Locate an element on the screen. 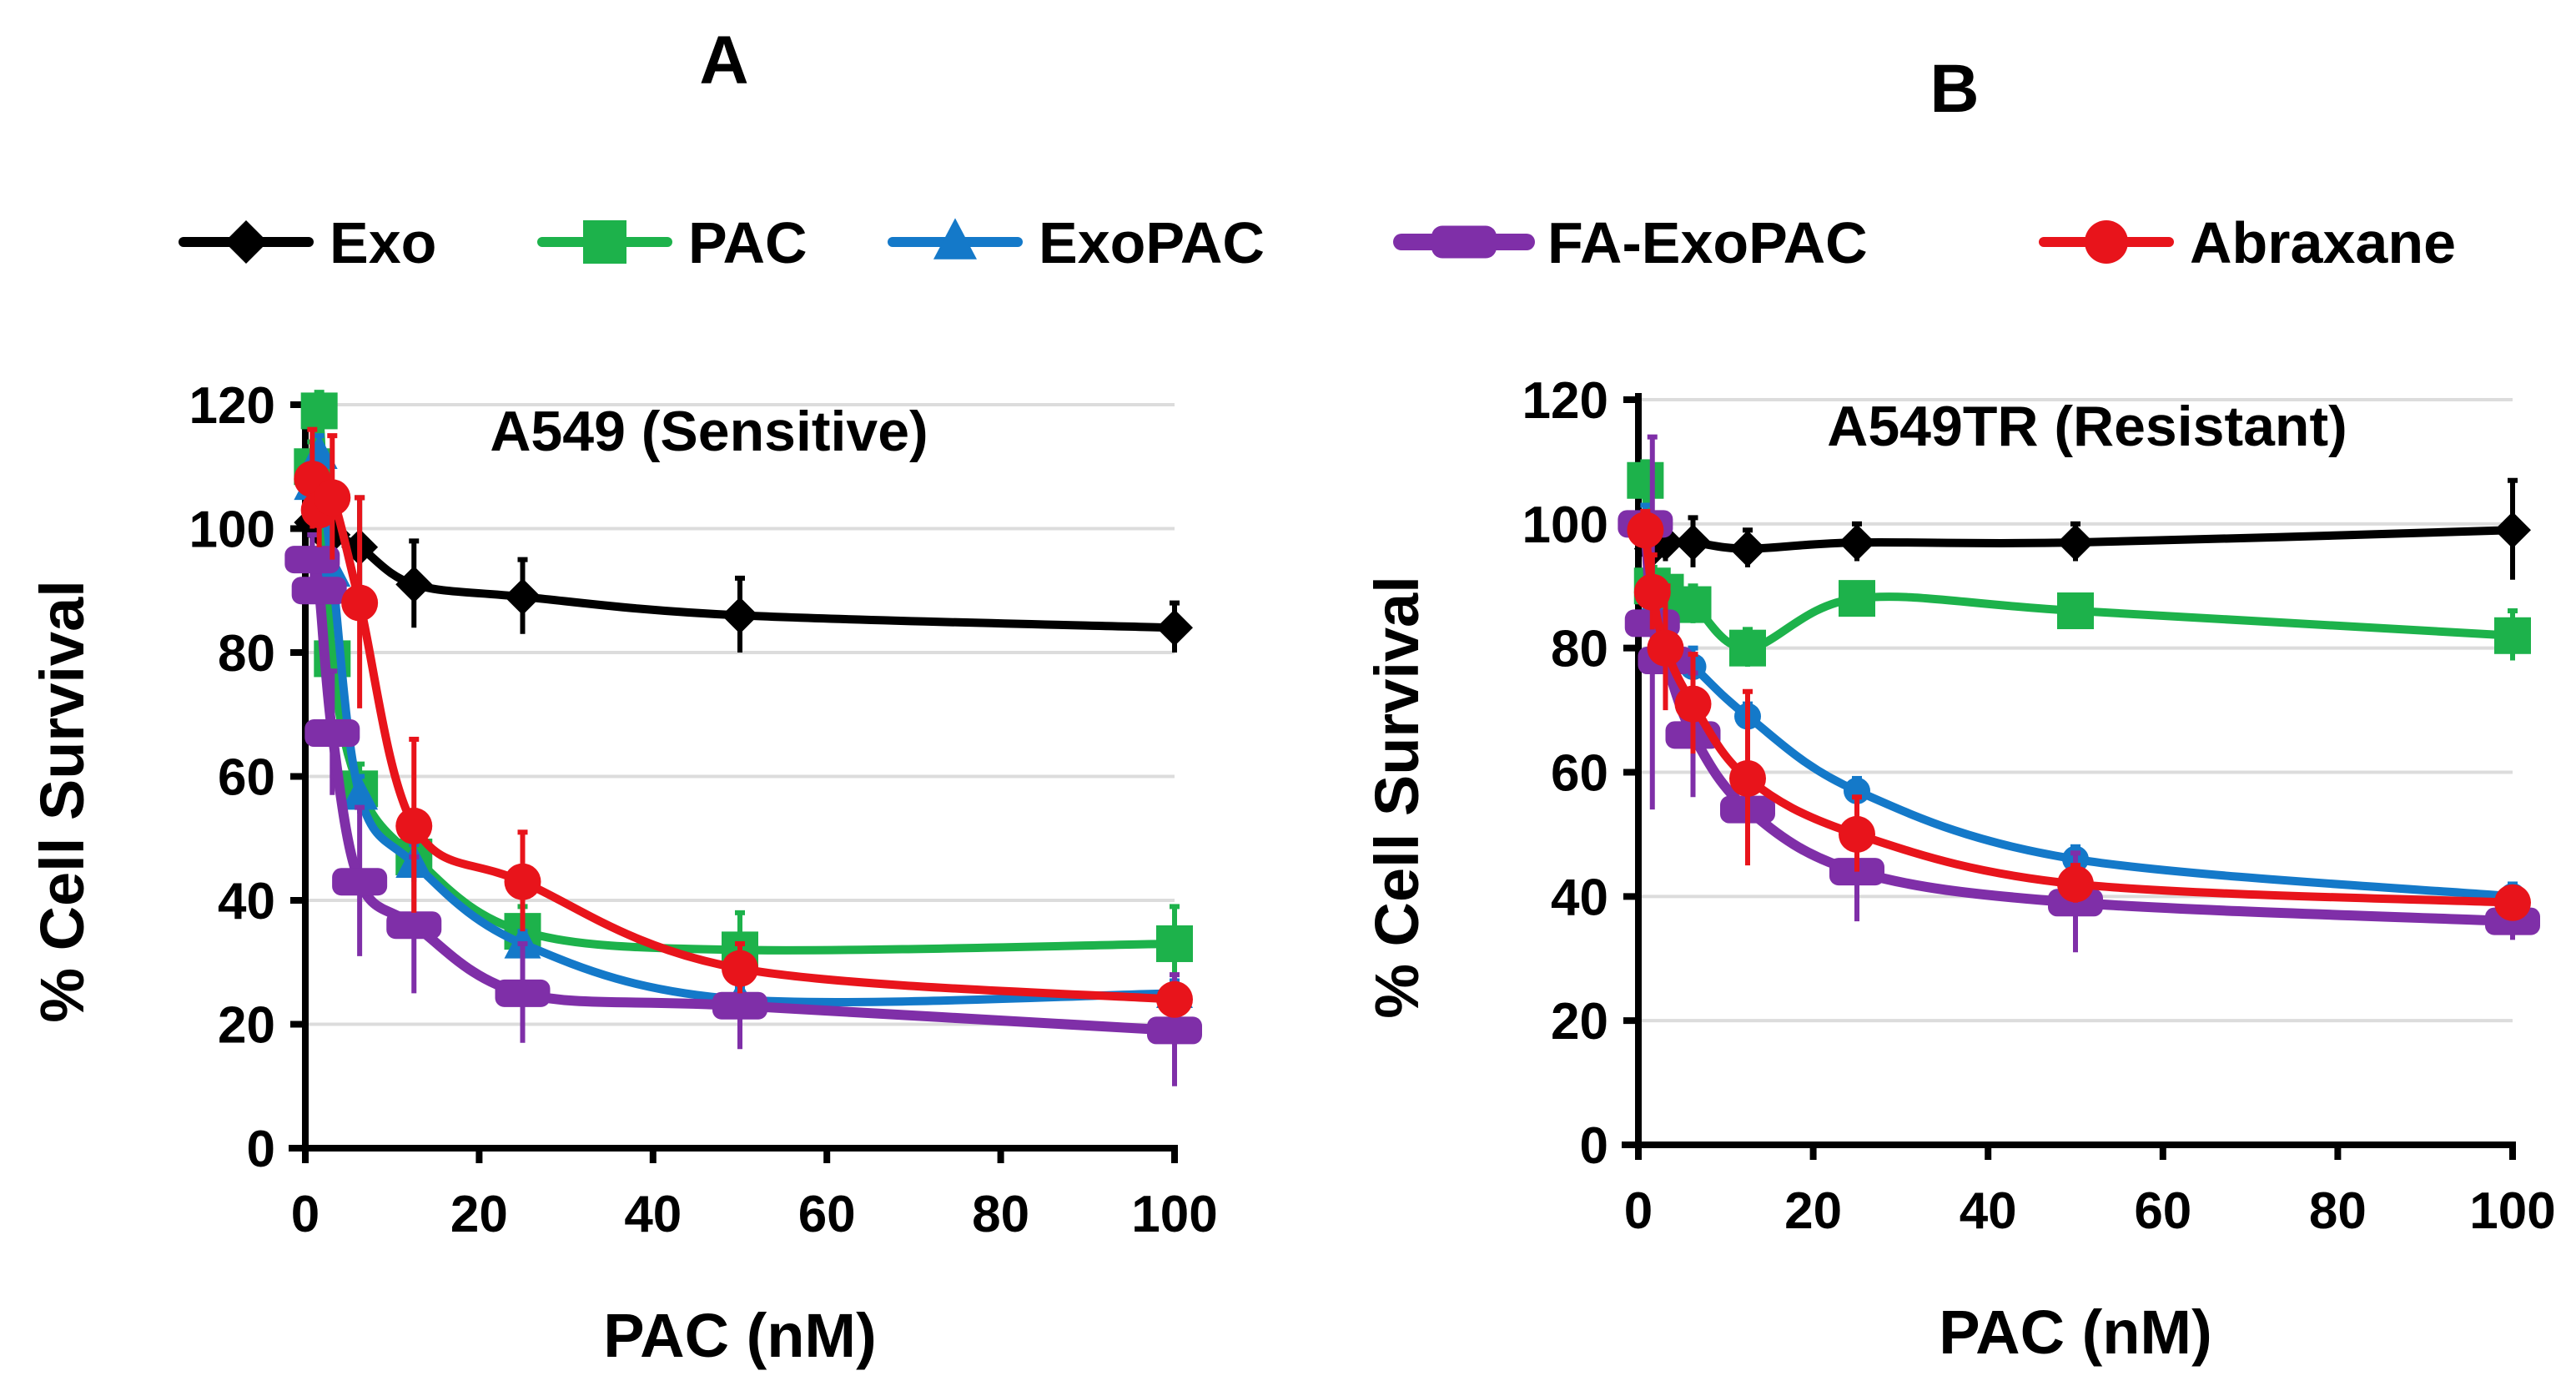 The image size is (2576, 1396). series-exopac is located at coordinates (2079, 706).